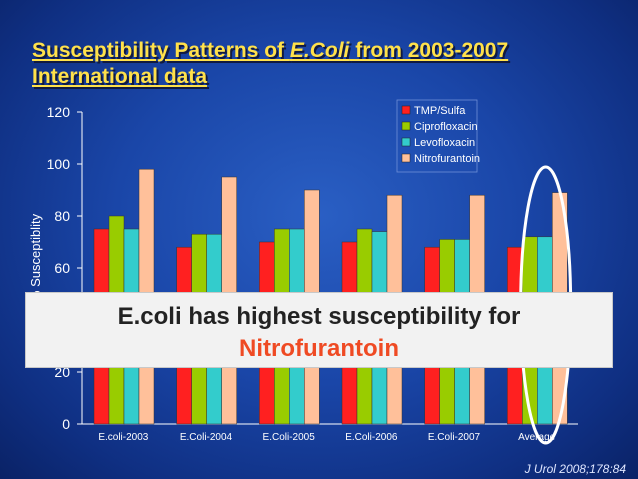  Describe the element at coordinates (62, 216) in the screenshot. I see `y-tick-label: 80` at that location.